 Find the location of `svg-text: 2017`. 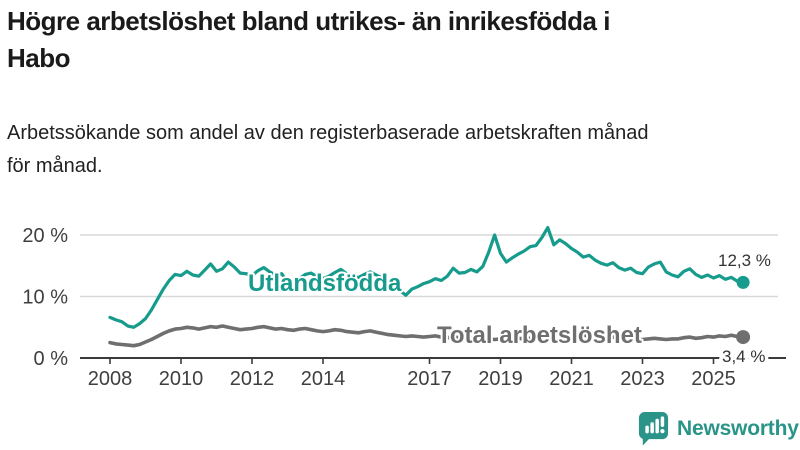

svg-text: 2017 is located at coordinates (429, 379).